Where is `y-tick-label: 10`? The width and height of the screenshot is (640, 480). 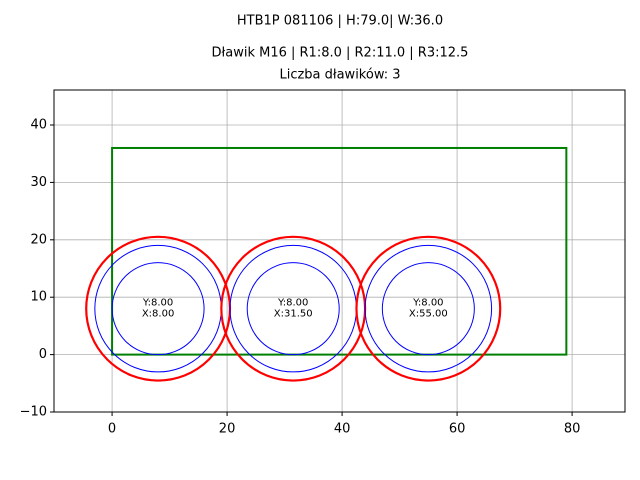
y-tick-label: 10 is located at coordinates (38, 297).